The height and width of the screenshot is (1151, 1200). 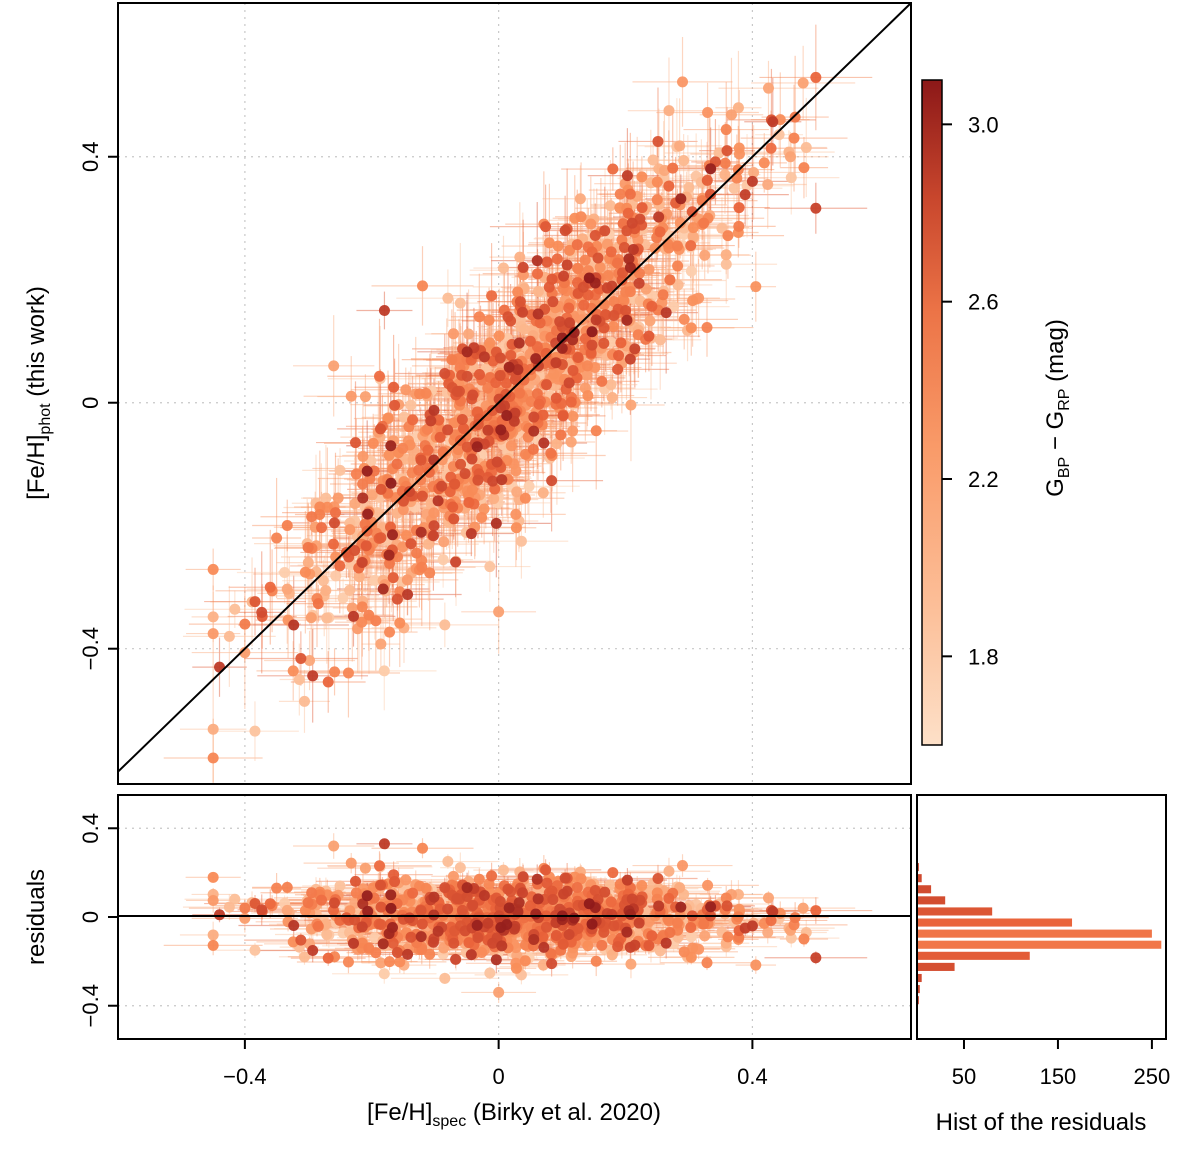 What do you see at coordinates (98, 405) in the screenshot?
I see `main-y-axis-ticks: −0.4 0 0.4` at bounding box center [98, 405].